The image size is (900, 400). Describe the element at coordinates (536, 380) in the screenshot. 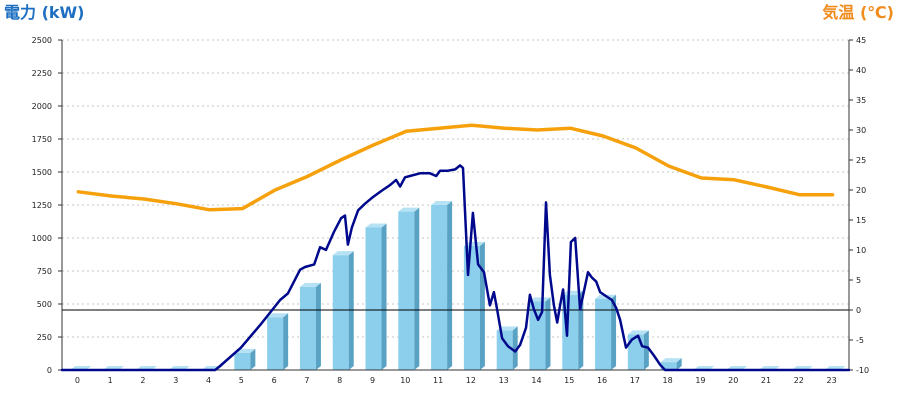

I see `x-tick-label: 14` at that location.